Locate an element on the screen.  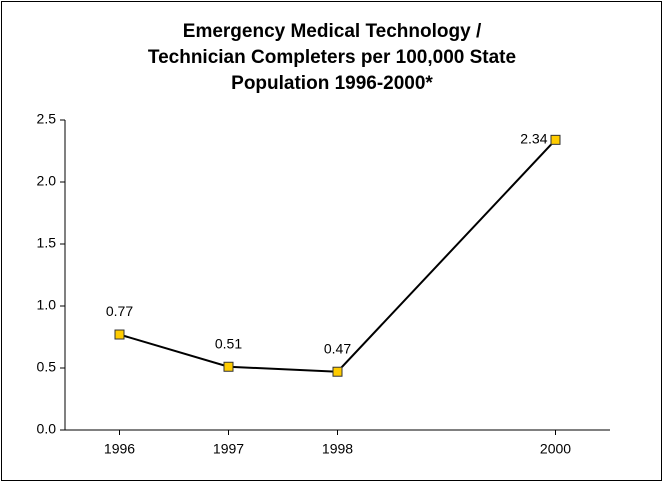
x-tick-label: 1996 is located at coordinates (119, 449).